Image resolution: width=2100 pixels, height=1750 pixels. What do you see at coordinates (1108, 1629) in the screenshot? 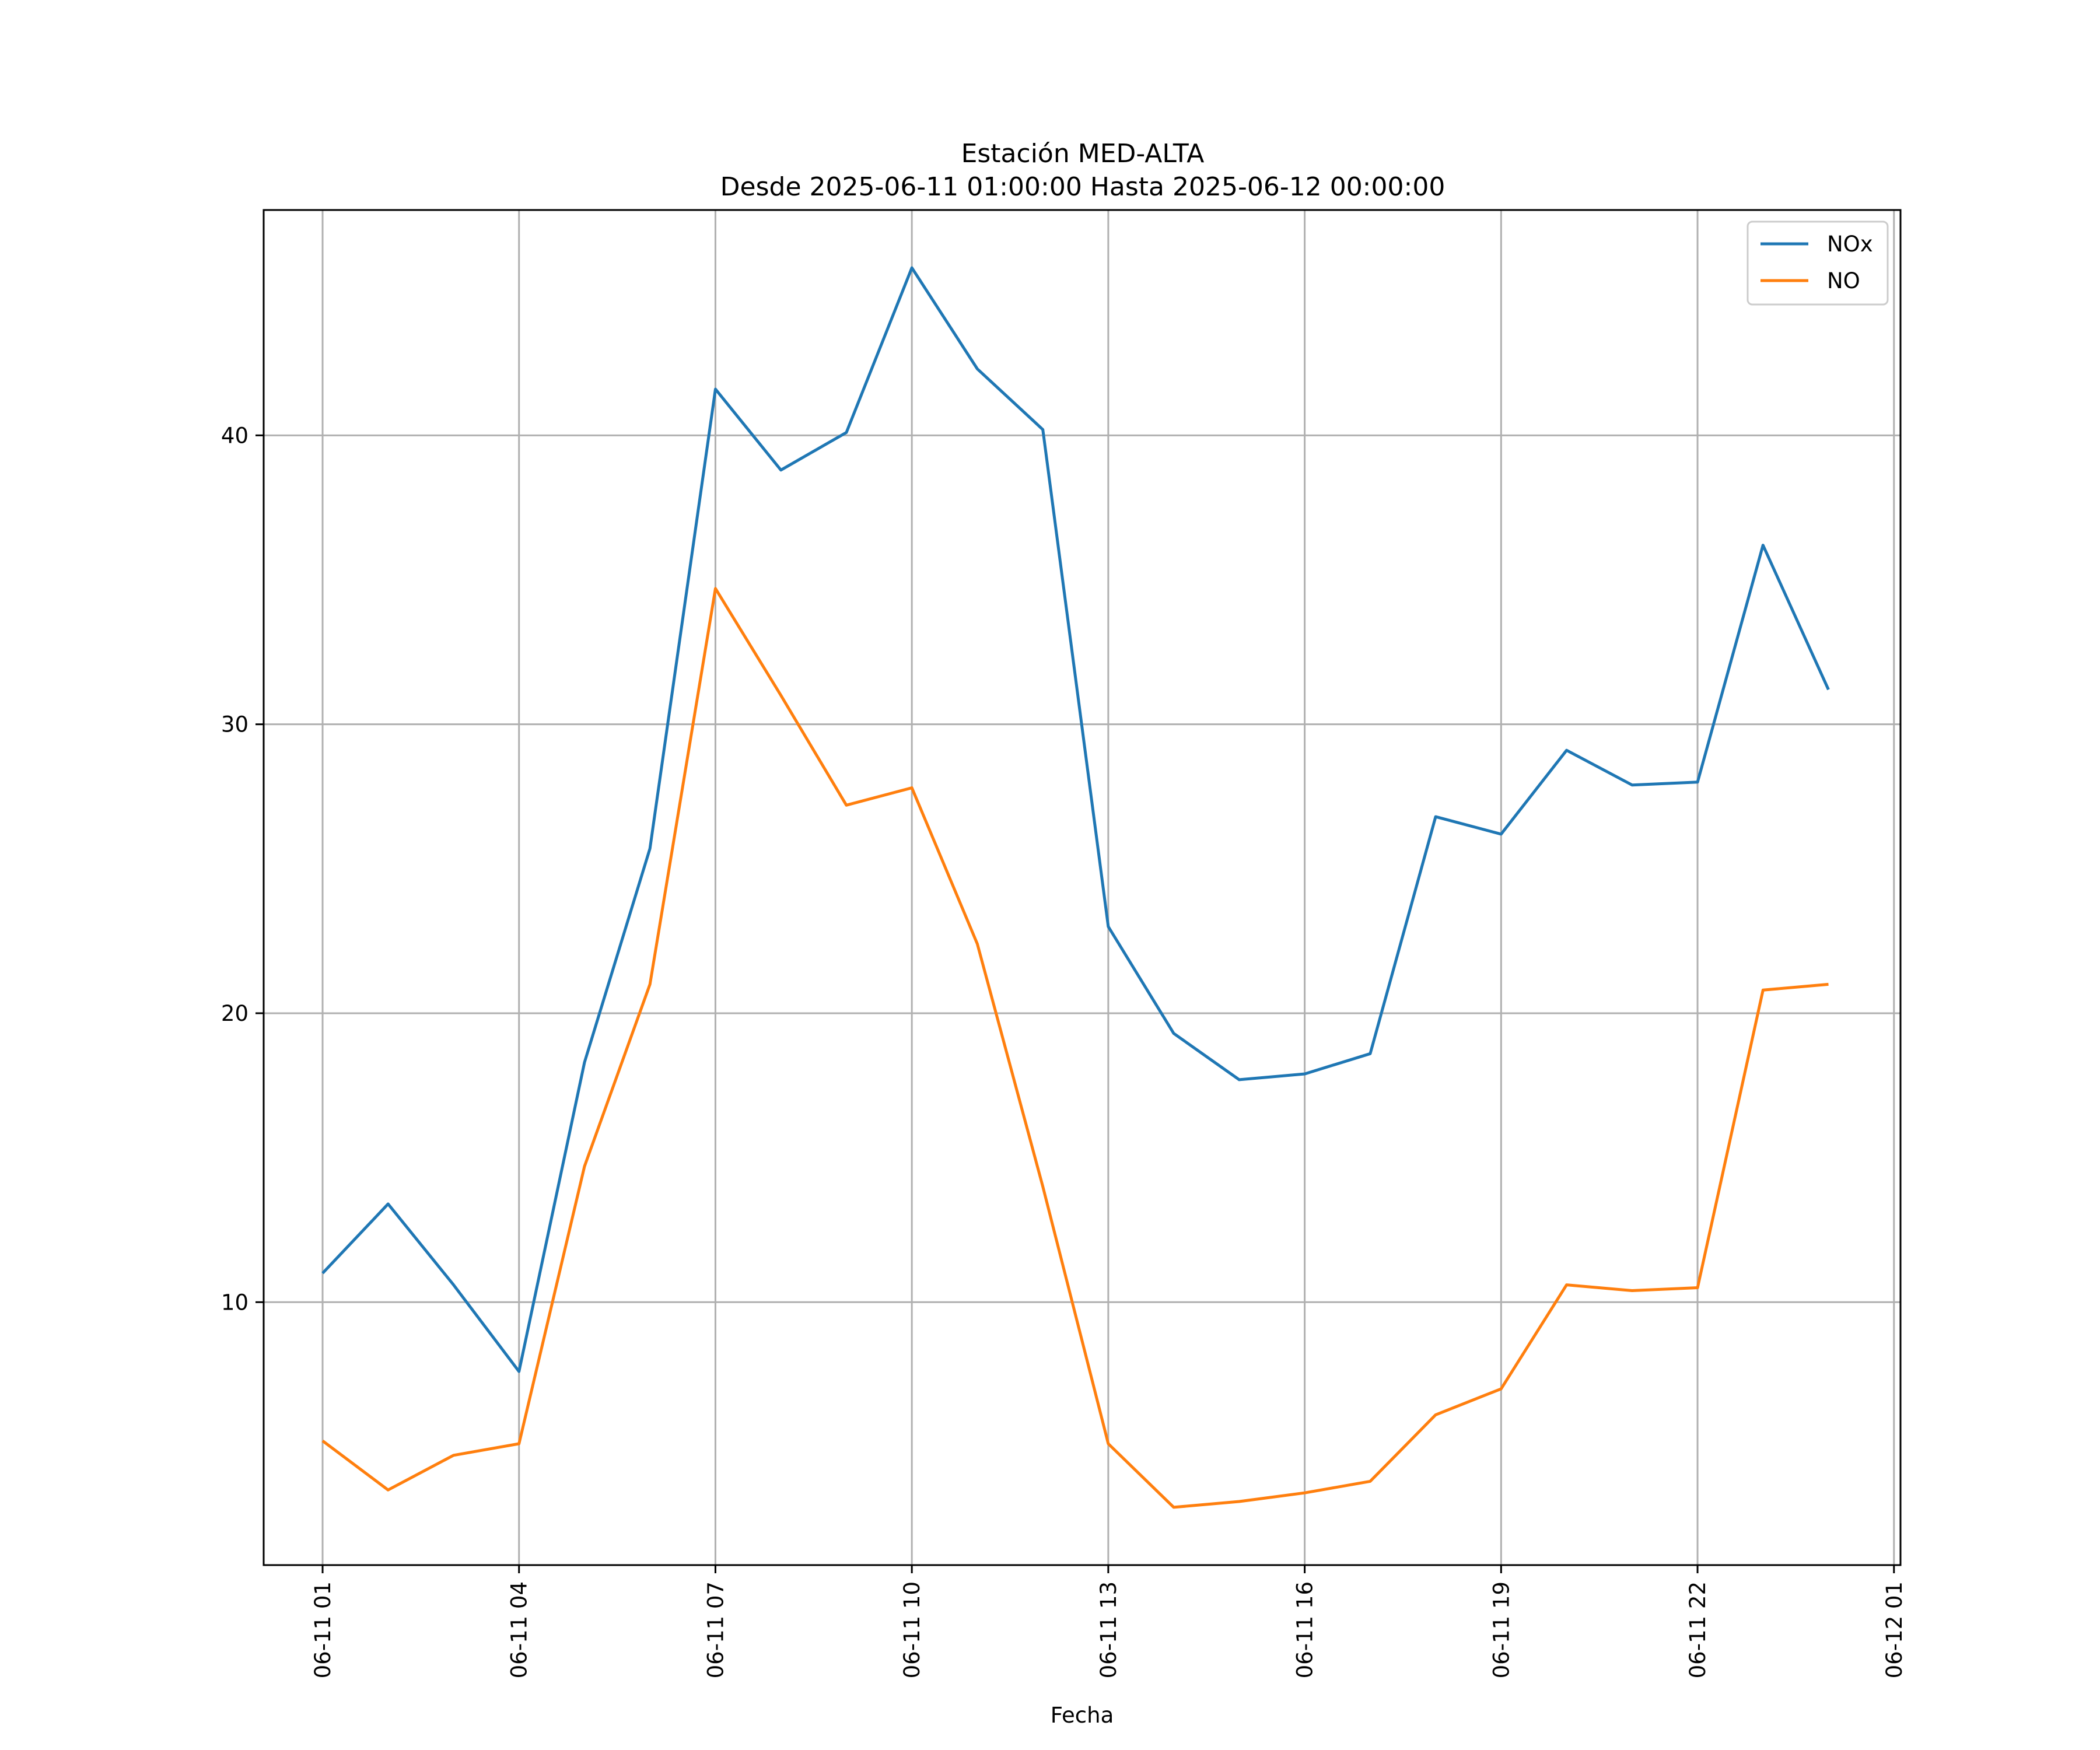
I see `x-tick-label: 06-11 13` at bounding box center [1108, 1629].